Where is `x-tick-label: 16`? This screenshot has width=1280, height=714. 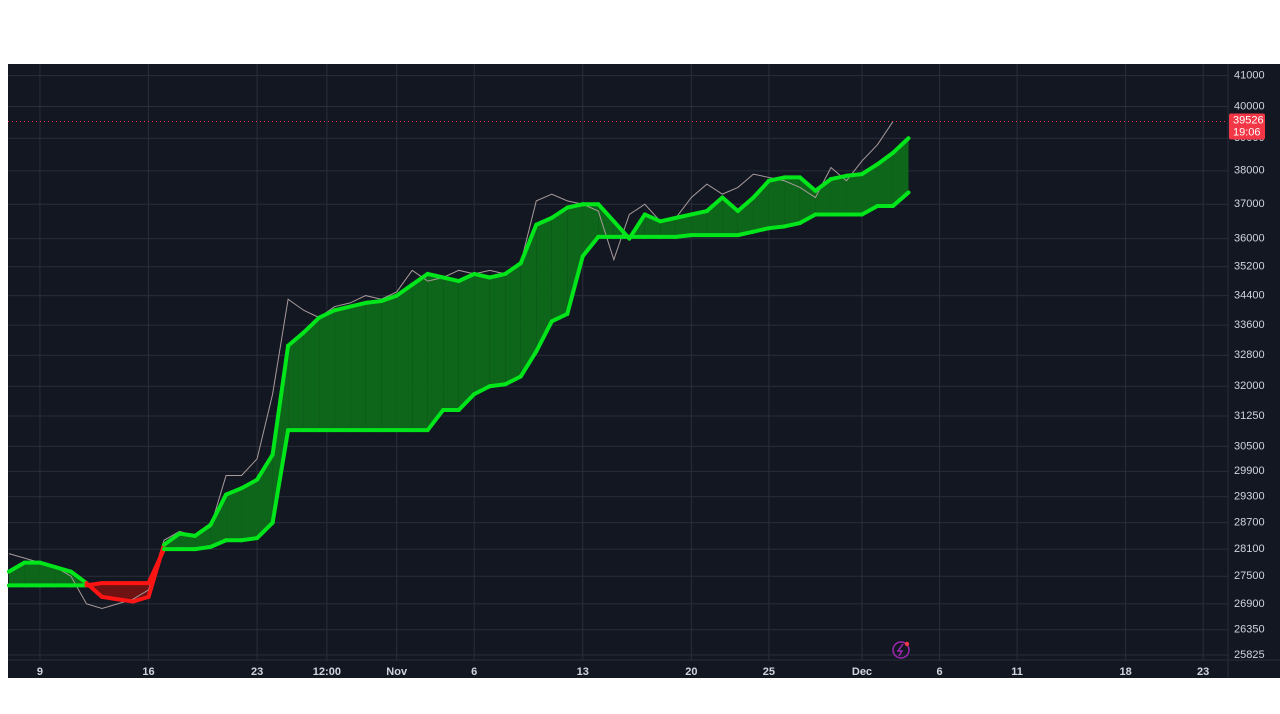 x-tick-label: 16 is located at coordinates (148, 672).